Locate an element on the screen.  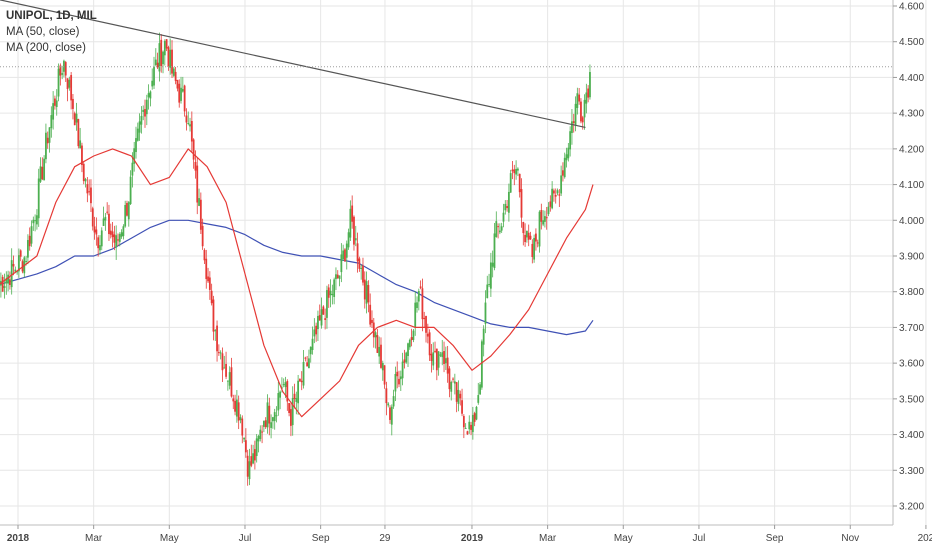
price-tick-label: 4.500 is located at coordinates (911, 42).